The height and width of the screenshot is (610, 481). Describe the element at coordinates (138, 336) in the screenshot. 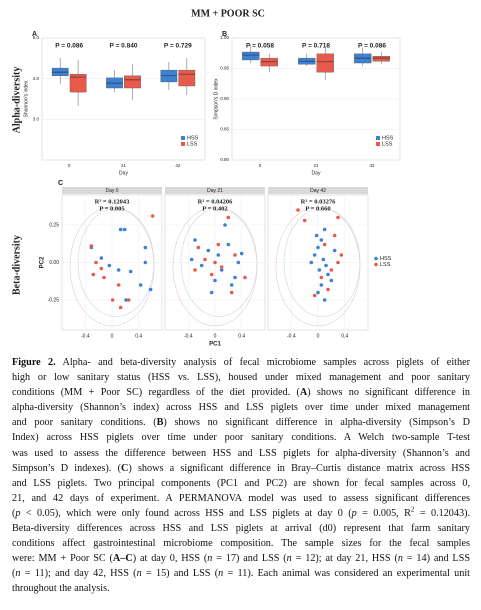

I see `x-tick-label: 0.4` at that location.